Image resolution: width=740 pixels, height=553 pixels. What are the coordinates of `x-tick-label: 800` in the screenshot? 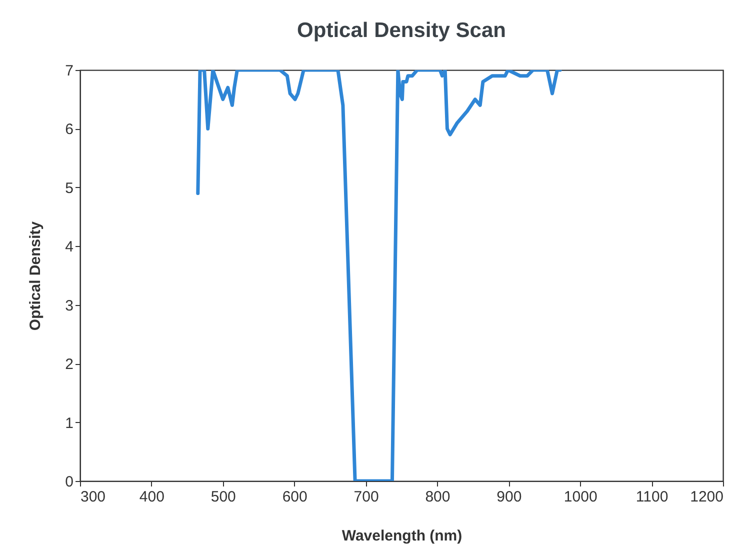 It's located at (437, 497).